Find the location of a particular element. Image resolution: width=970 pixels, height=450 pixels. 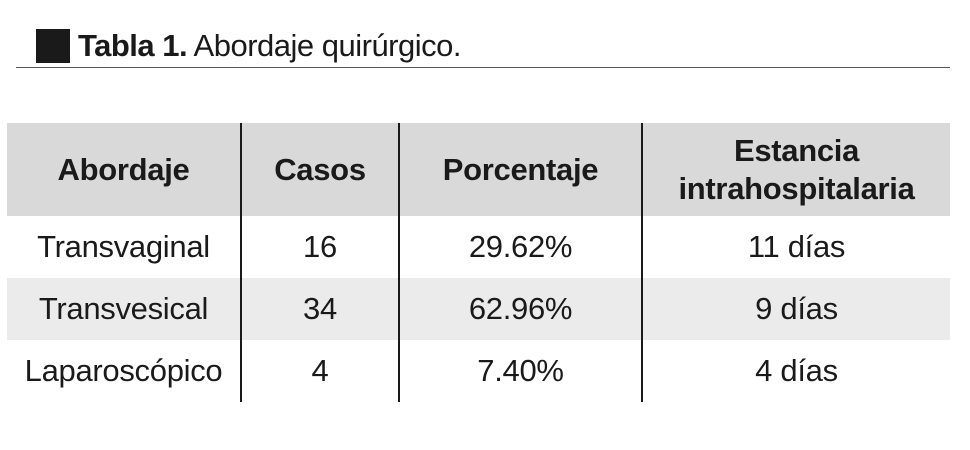

header-estancia-line2: intrahospitalaria is located at coordinates (796, 188).